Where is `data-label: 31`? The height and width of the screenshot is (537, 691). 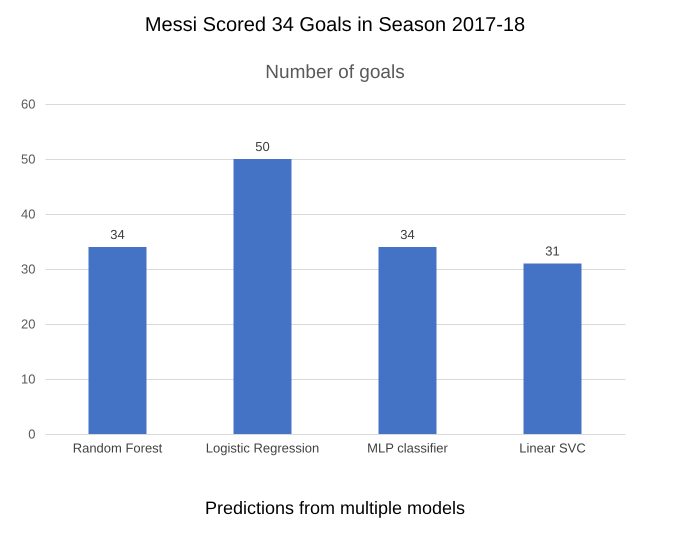 data-label: 31 is located at coordinates (552, 251).